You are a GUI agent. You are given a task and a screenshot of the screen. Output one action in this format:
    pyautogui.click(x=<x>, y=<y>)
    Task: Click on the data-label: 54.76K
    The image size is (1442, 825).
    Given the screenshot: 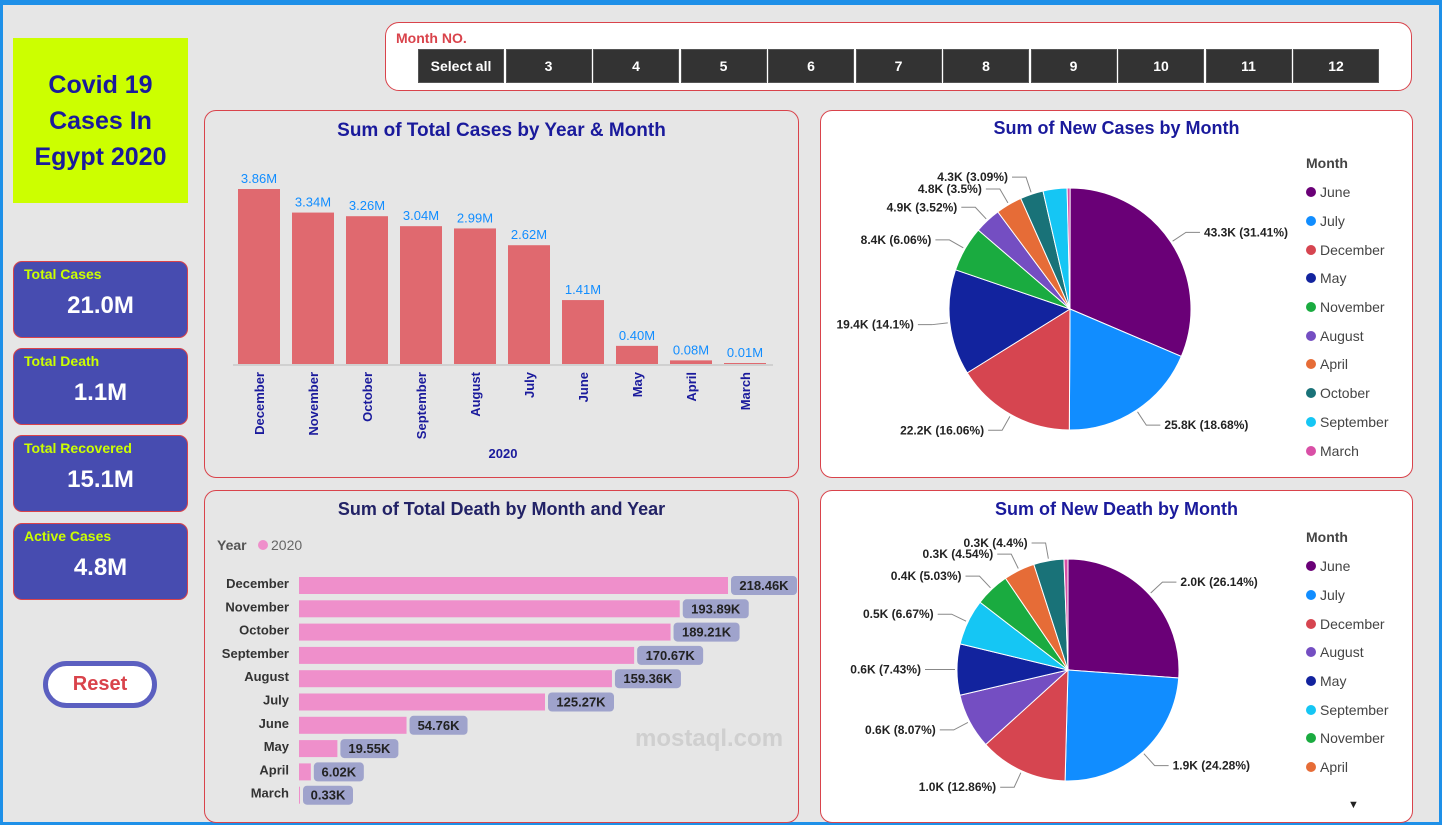 What is the action you would take?
    pyautogui.click(x=439, y=725)
    